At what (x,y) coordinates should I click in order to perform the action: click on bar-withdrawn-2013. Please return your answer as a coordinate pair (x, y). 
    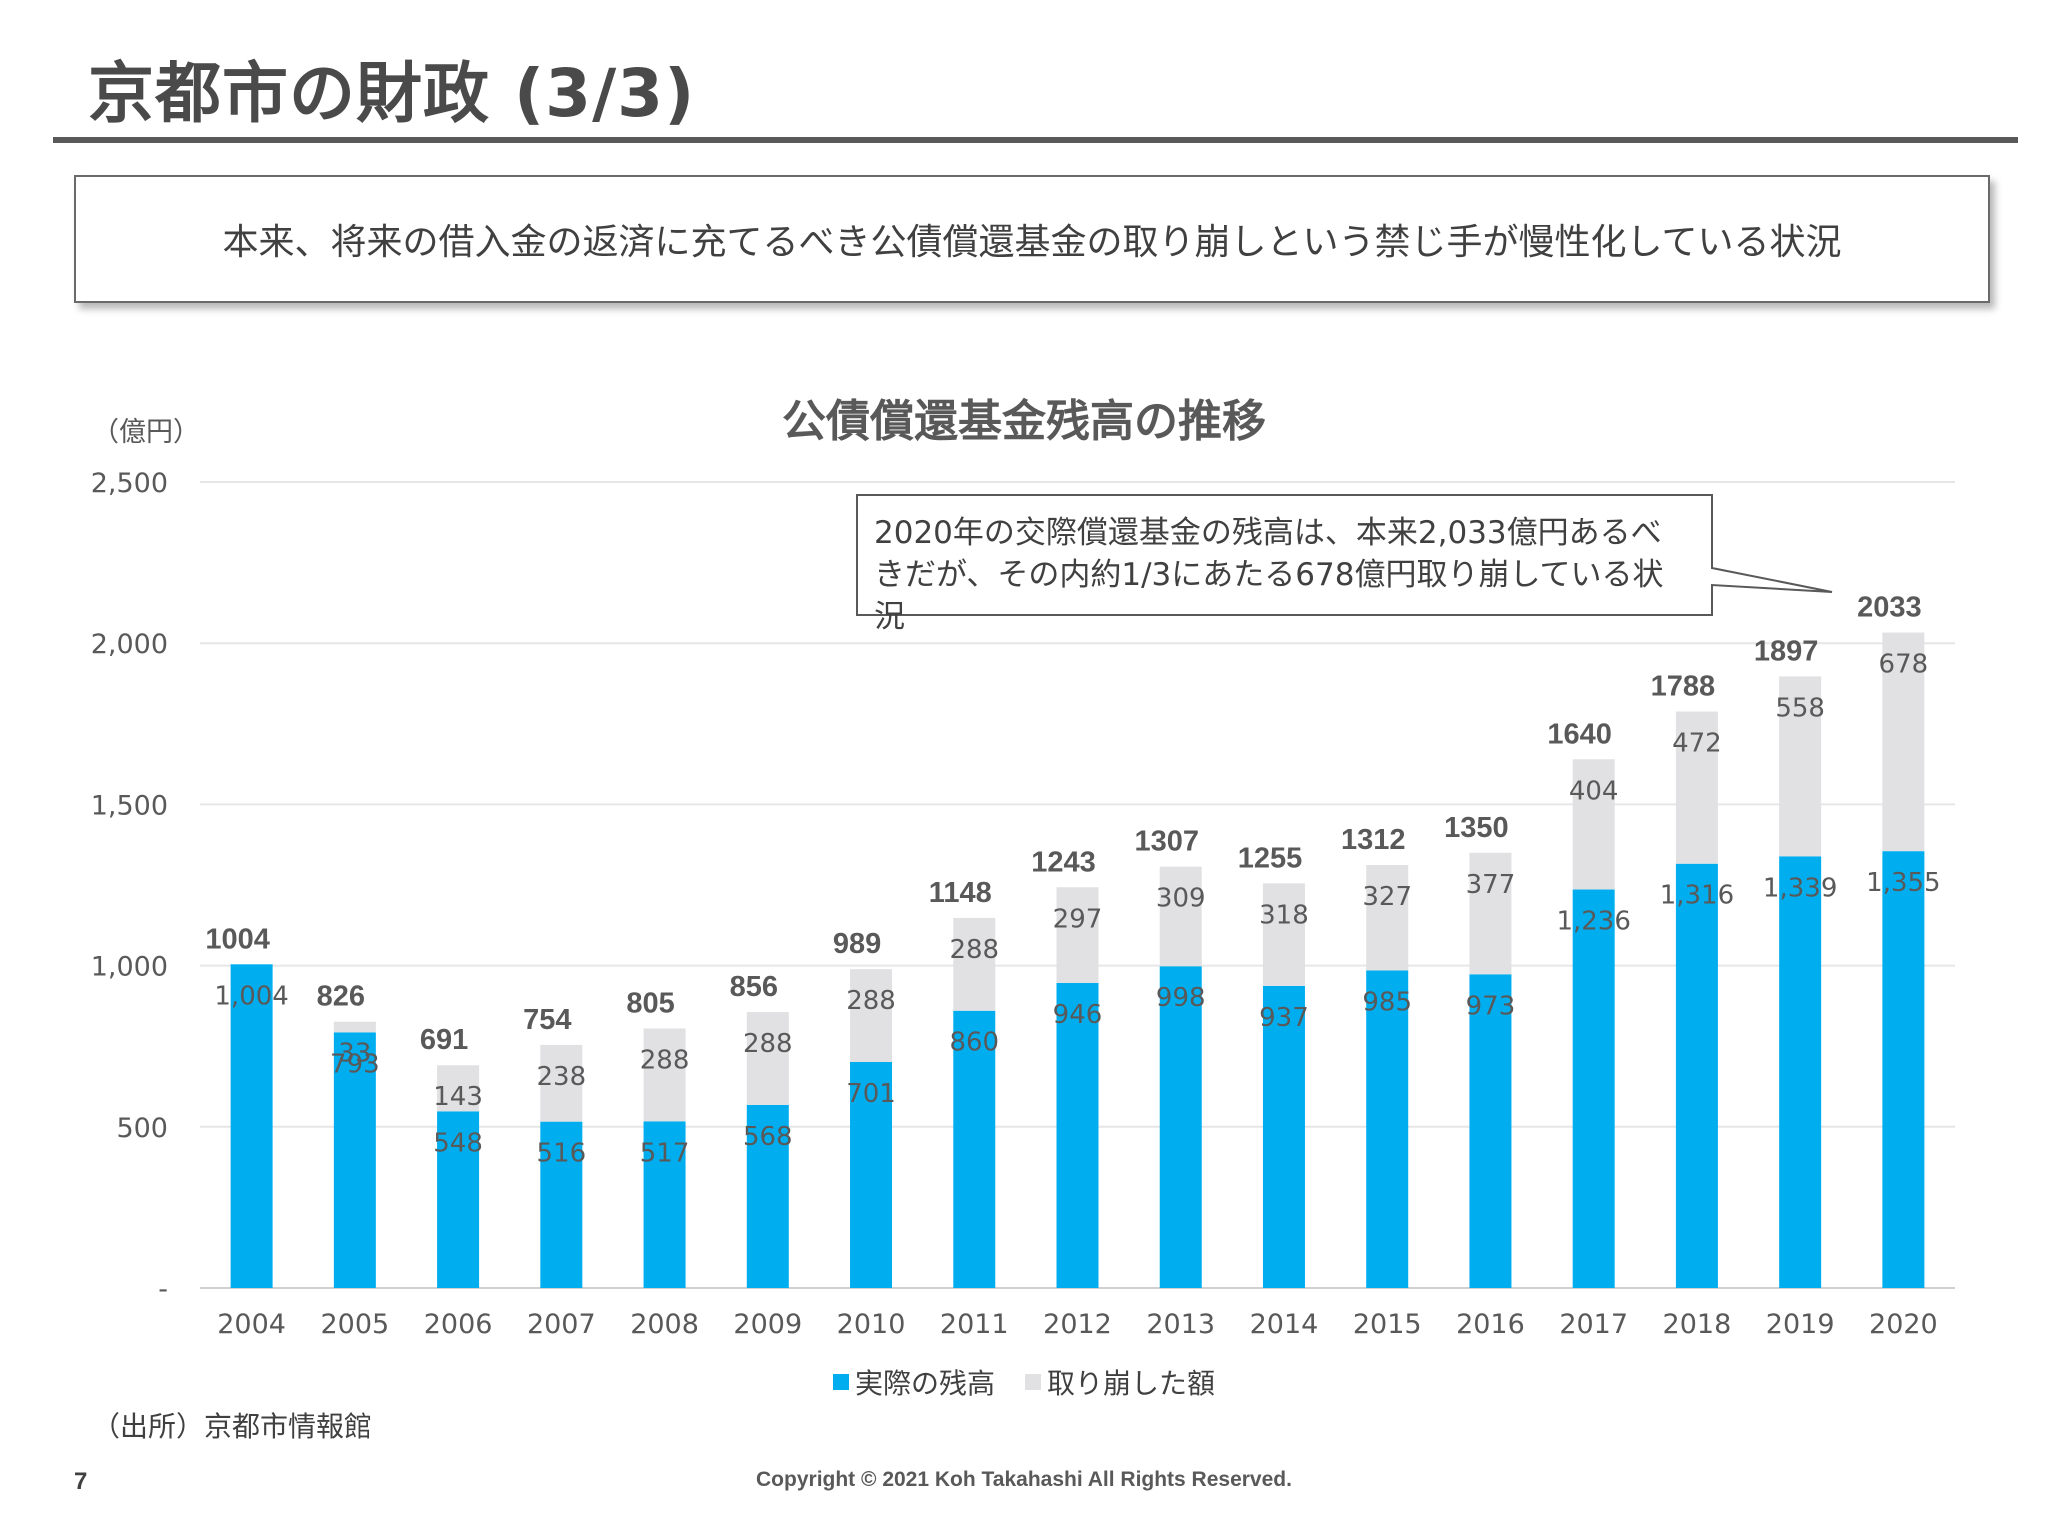
    Looking at the image, I should click on (1180, 916).